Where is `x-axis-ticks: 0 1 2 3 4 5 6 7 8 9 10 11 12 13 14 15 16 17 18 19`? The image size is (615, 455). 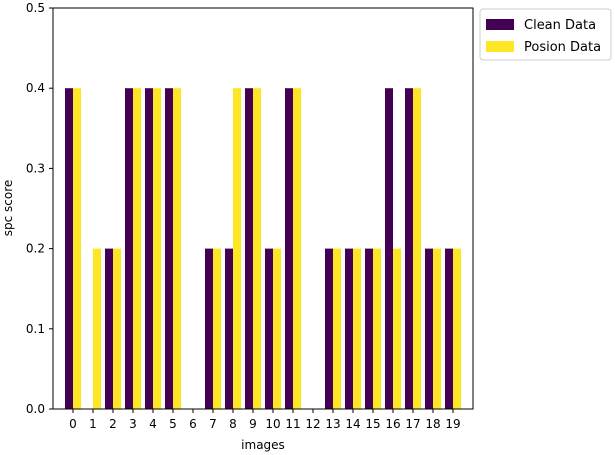
x-axis-ticks: 0 1 2 3 4 5 6 7 8 9 10 11 12 13 14 15 16 17 18 19 is located at coordinates (265, 420).